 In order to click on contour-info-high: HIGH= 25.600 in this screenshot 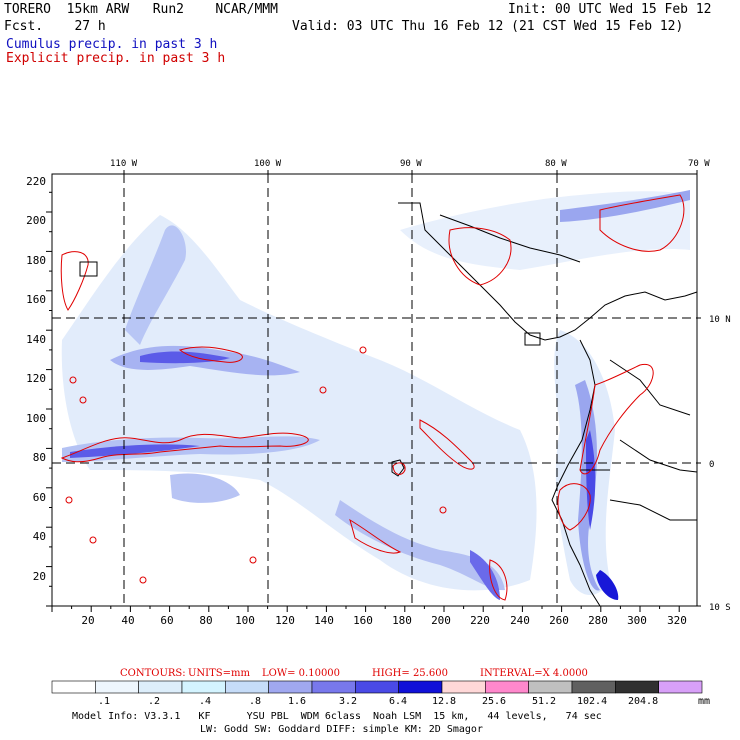, I will do `click(410, 673)`.